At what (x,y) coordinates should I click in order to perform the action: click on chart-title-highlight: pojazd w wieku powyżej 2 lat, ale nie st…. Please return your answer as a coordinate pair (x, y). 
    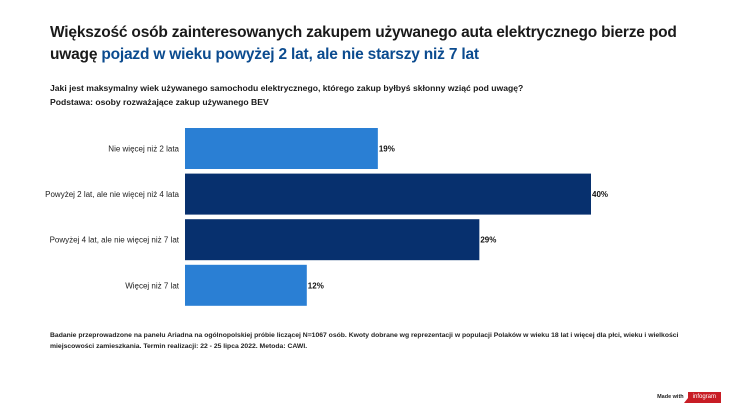
    Looking at the image, I should click on (290, 54).